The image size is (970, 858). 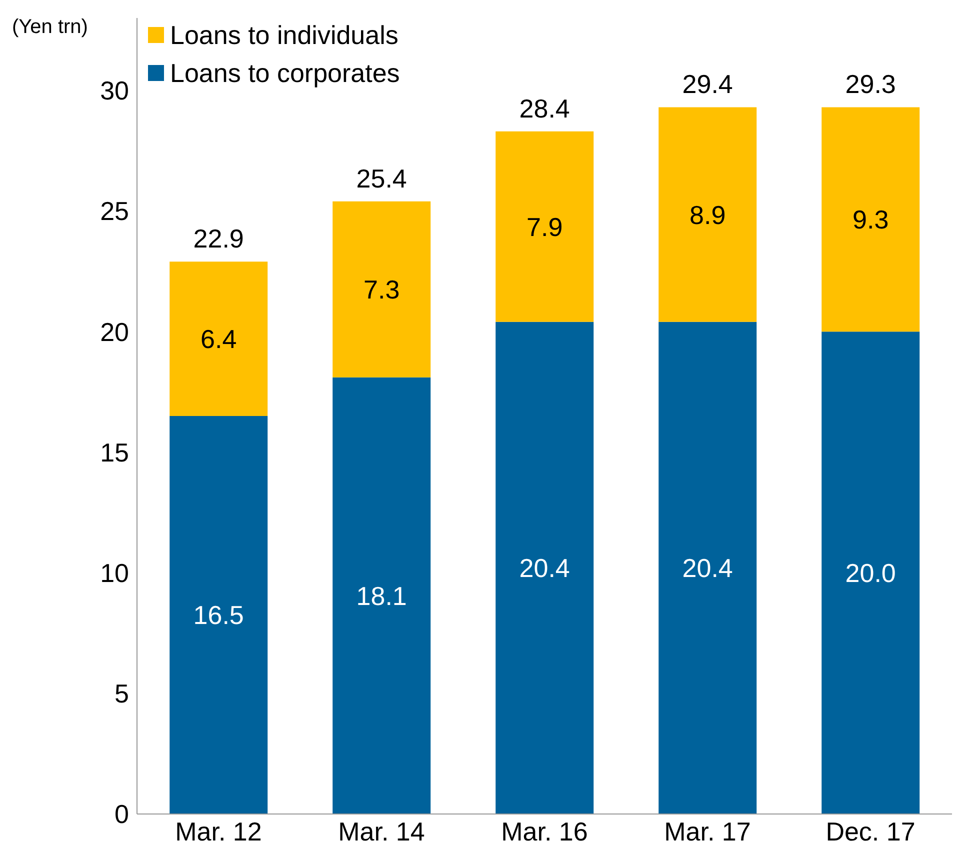 I want to click on total-label: 29.3, so click(x=870, y=84).